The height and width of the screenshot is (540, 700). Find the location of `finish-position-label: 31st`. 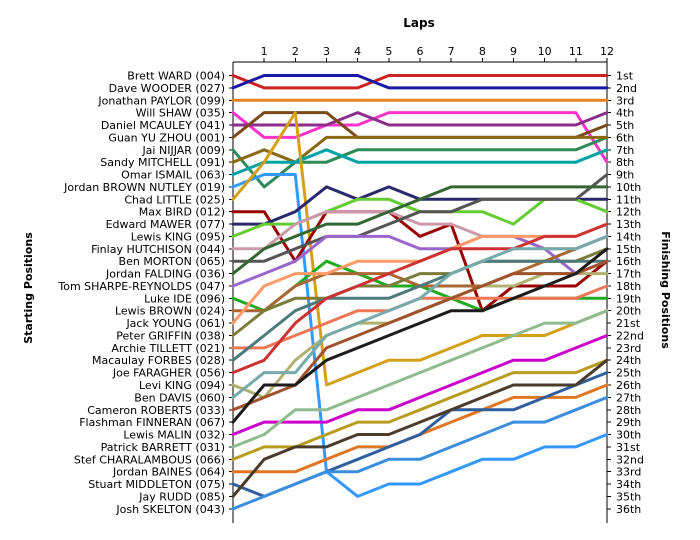

finish-position-label: 31st is located at coordinates (628, 447).